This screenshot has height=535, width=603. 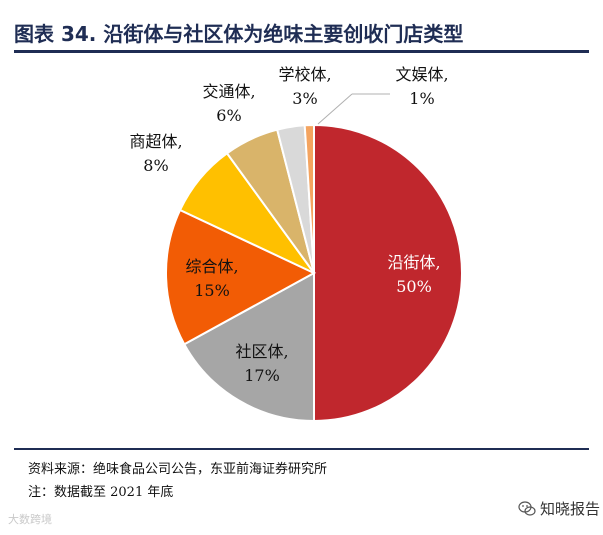 I want to click on slice-label-xuexiao: 学校体,, so click(x=304, y=74).